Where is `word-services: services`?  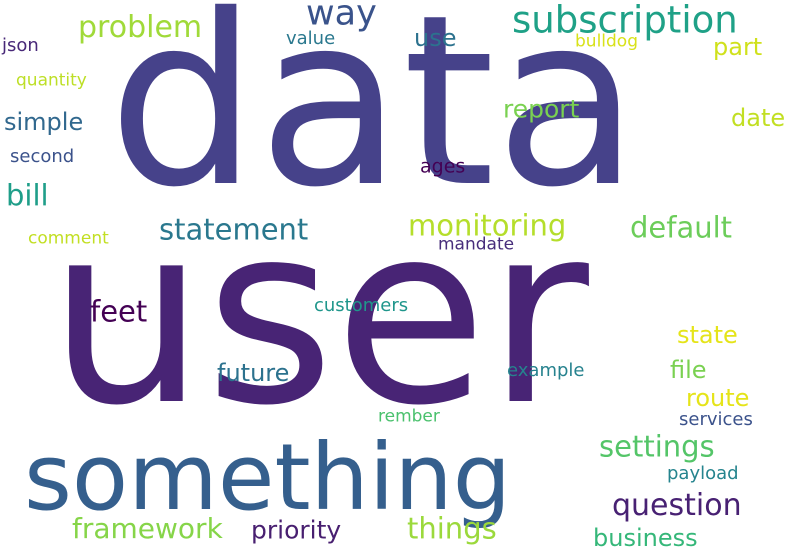
word-services: services is located at coordinates (716, 419).